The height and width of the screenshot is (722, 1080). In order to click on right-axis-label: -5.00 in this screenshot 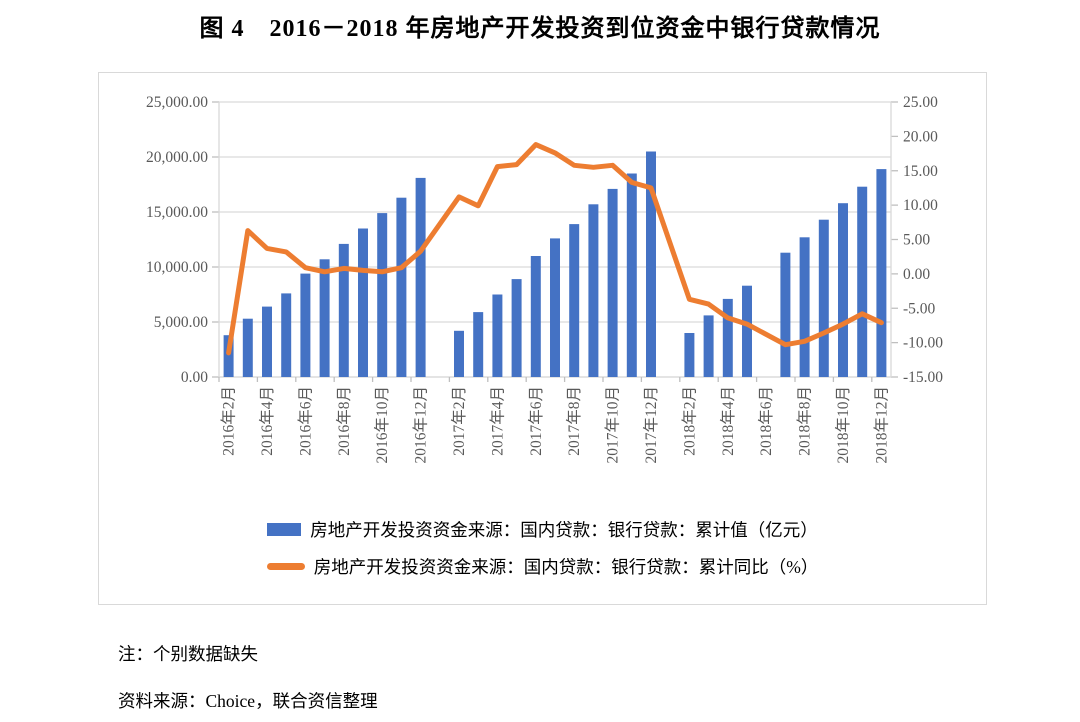, I will do `click(919, 308)`.